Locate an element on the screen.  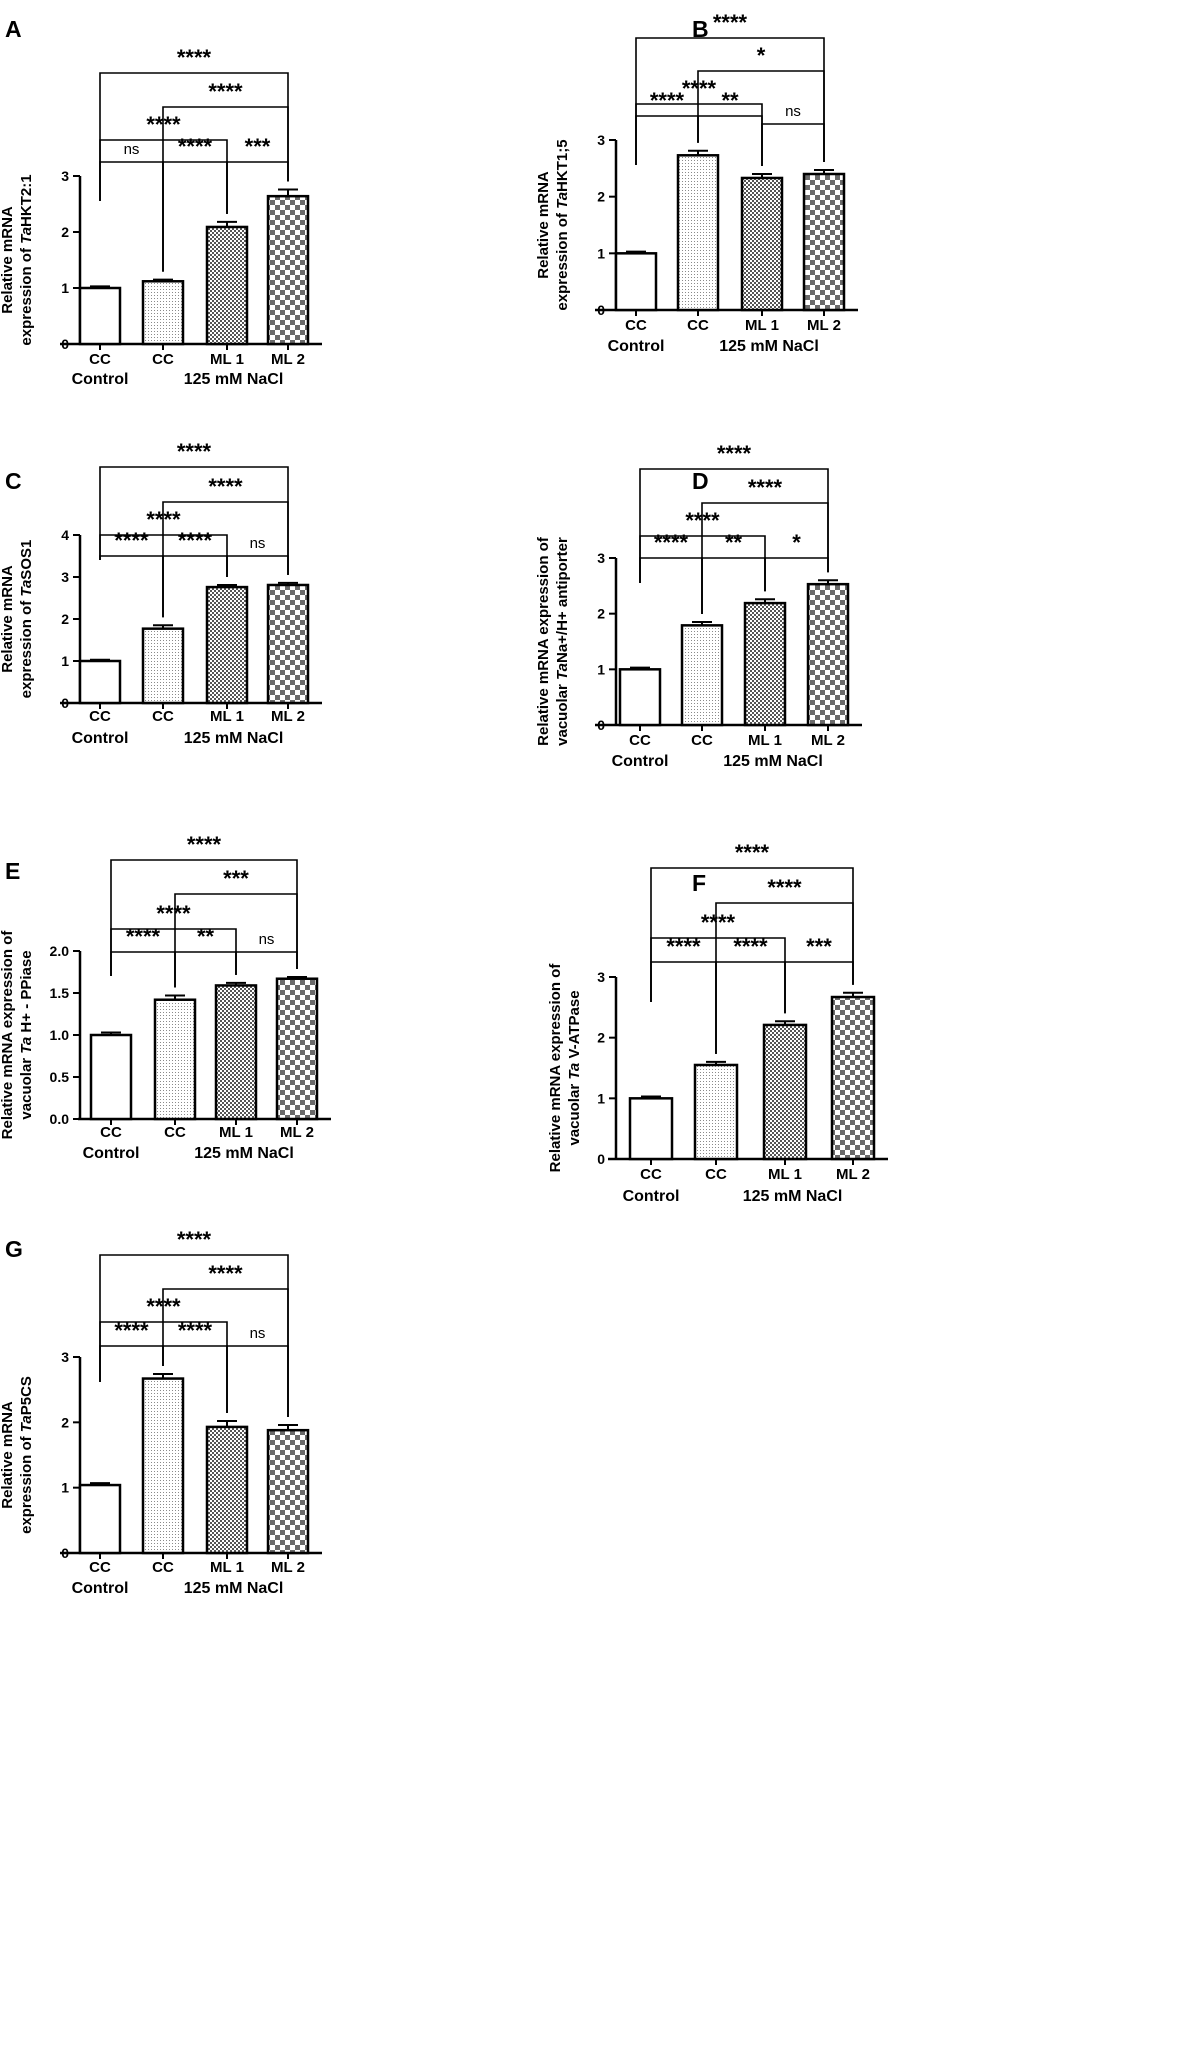
y-axis-label-part: Relative mRNA expression of is located at coordinates (555, 1068).